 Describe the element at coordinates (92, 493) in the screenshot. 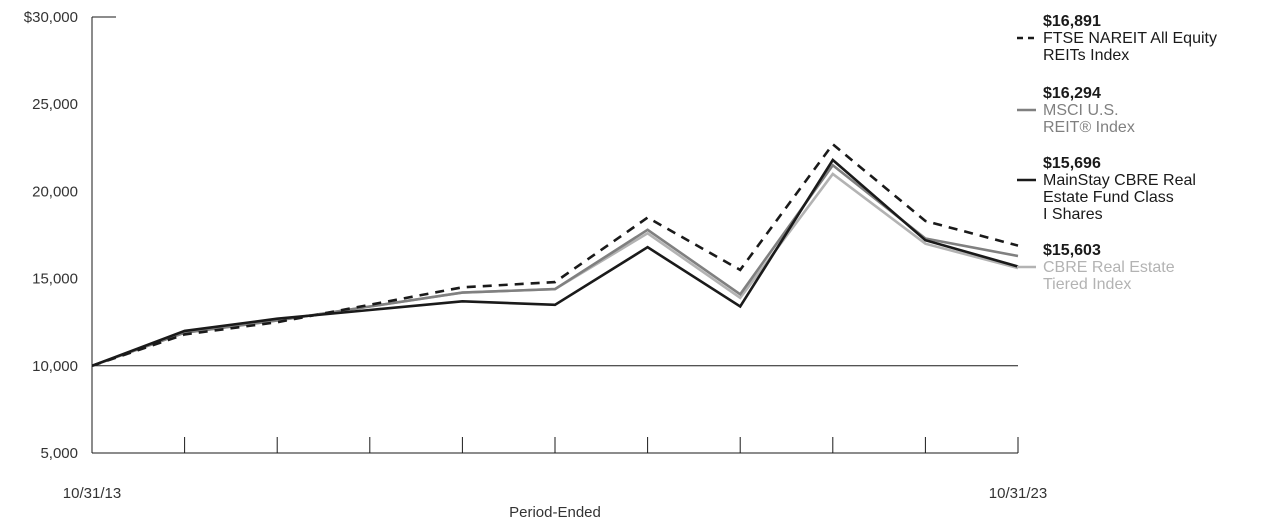

I see `x-tick-label: 10/31/13` at that location.